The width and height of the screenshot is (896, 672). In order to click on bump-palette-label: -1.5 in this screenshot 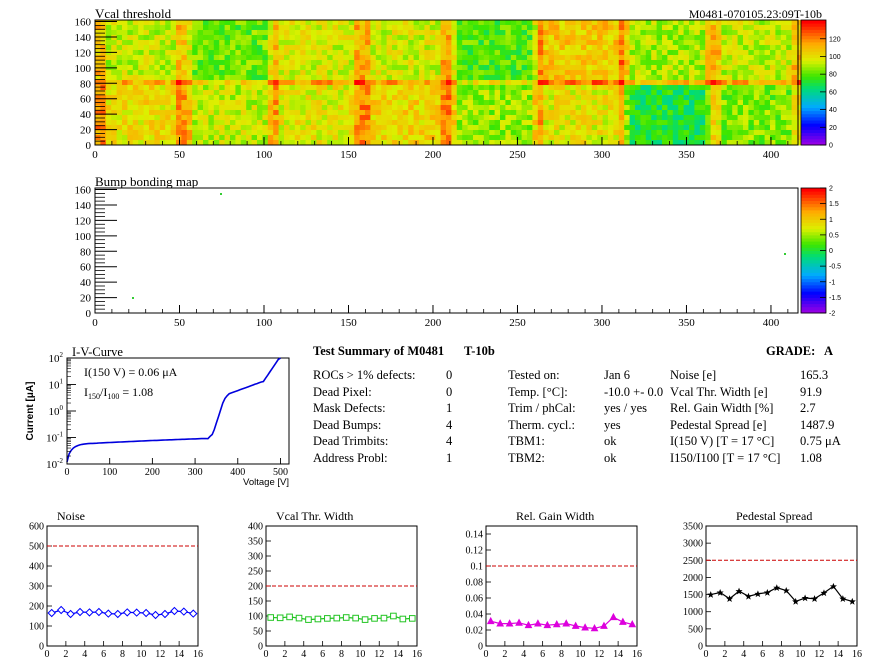, I will do `click(835, 298)`.